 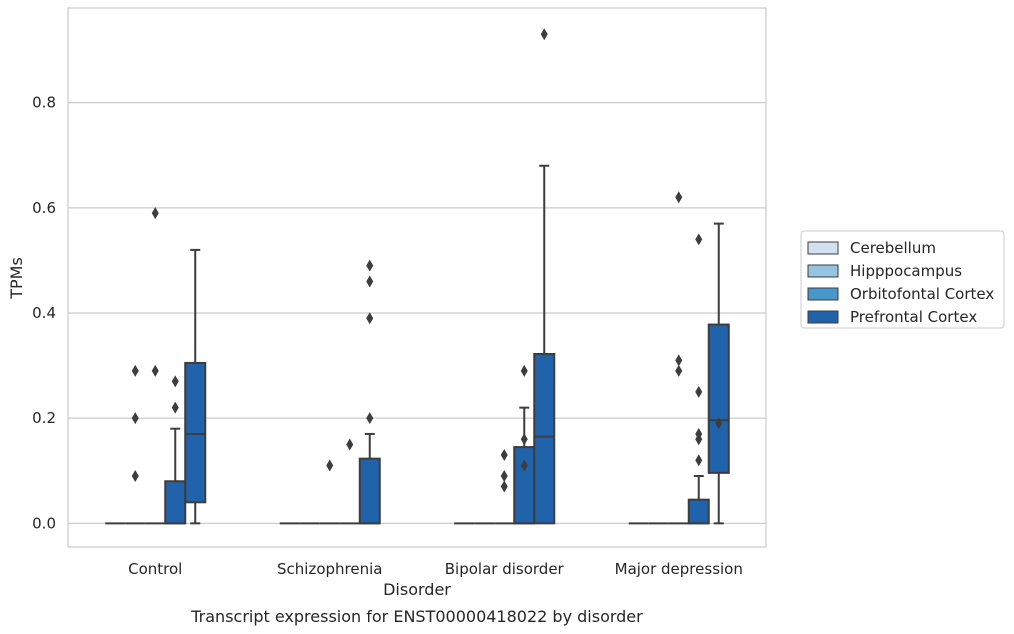 I want to click on legend-label: Orbitofontal Cortex, so click(x=922, y=294).